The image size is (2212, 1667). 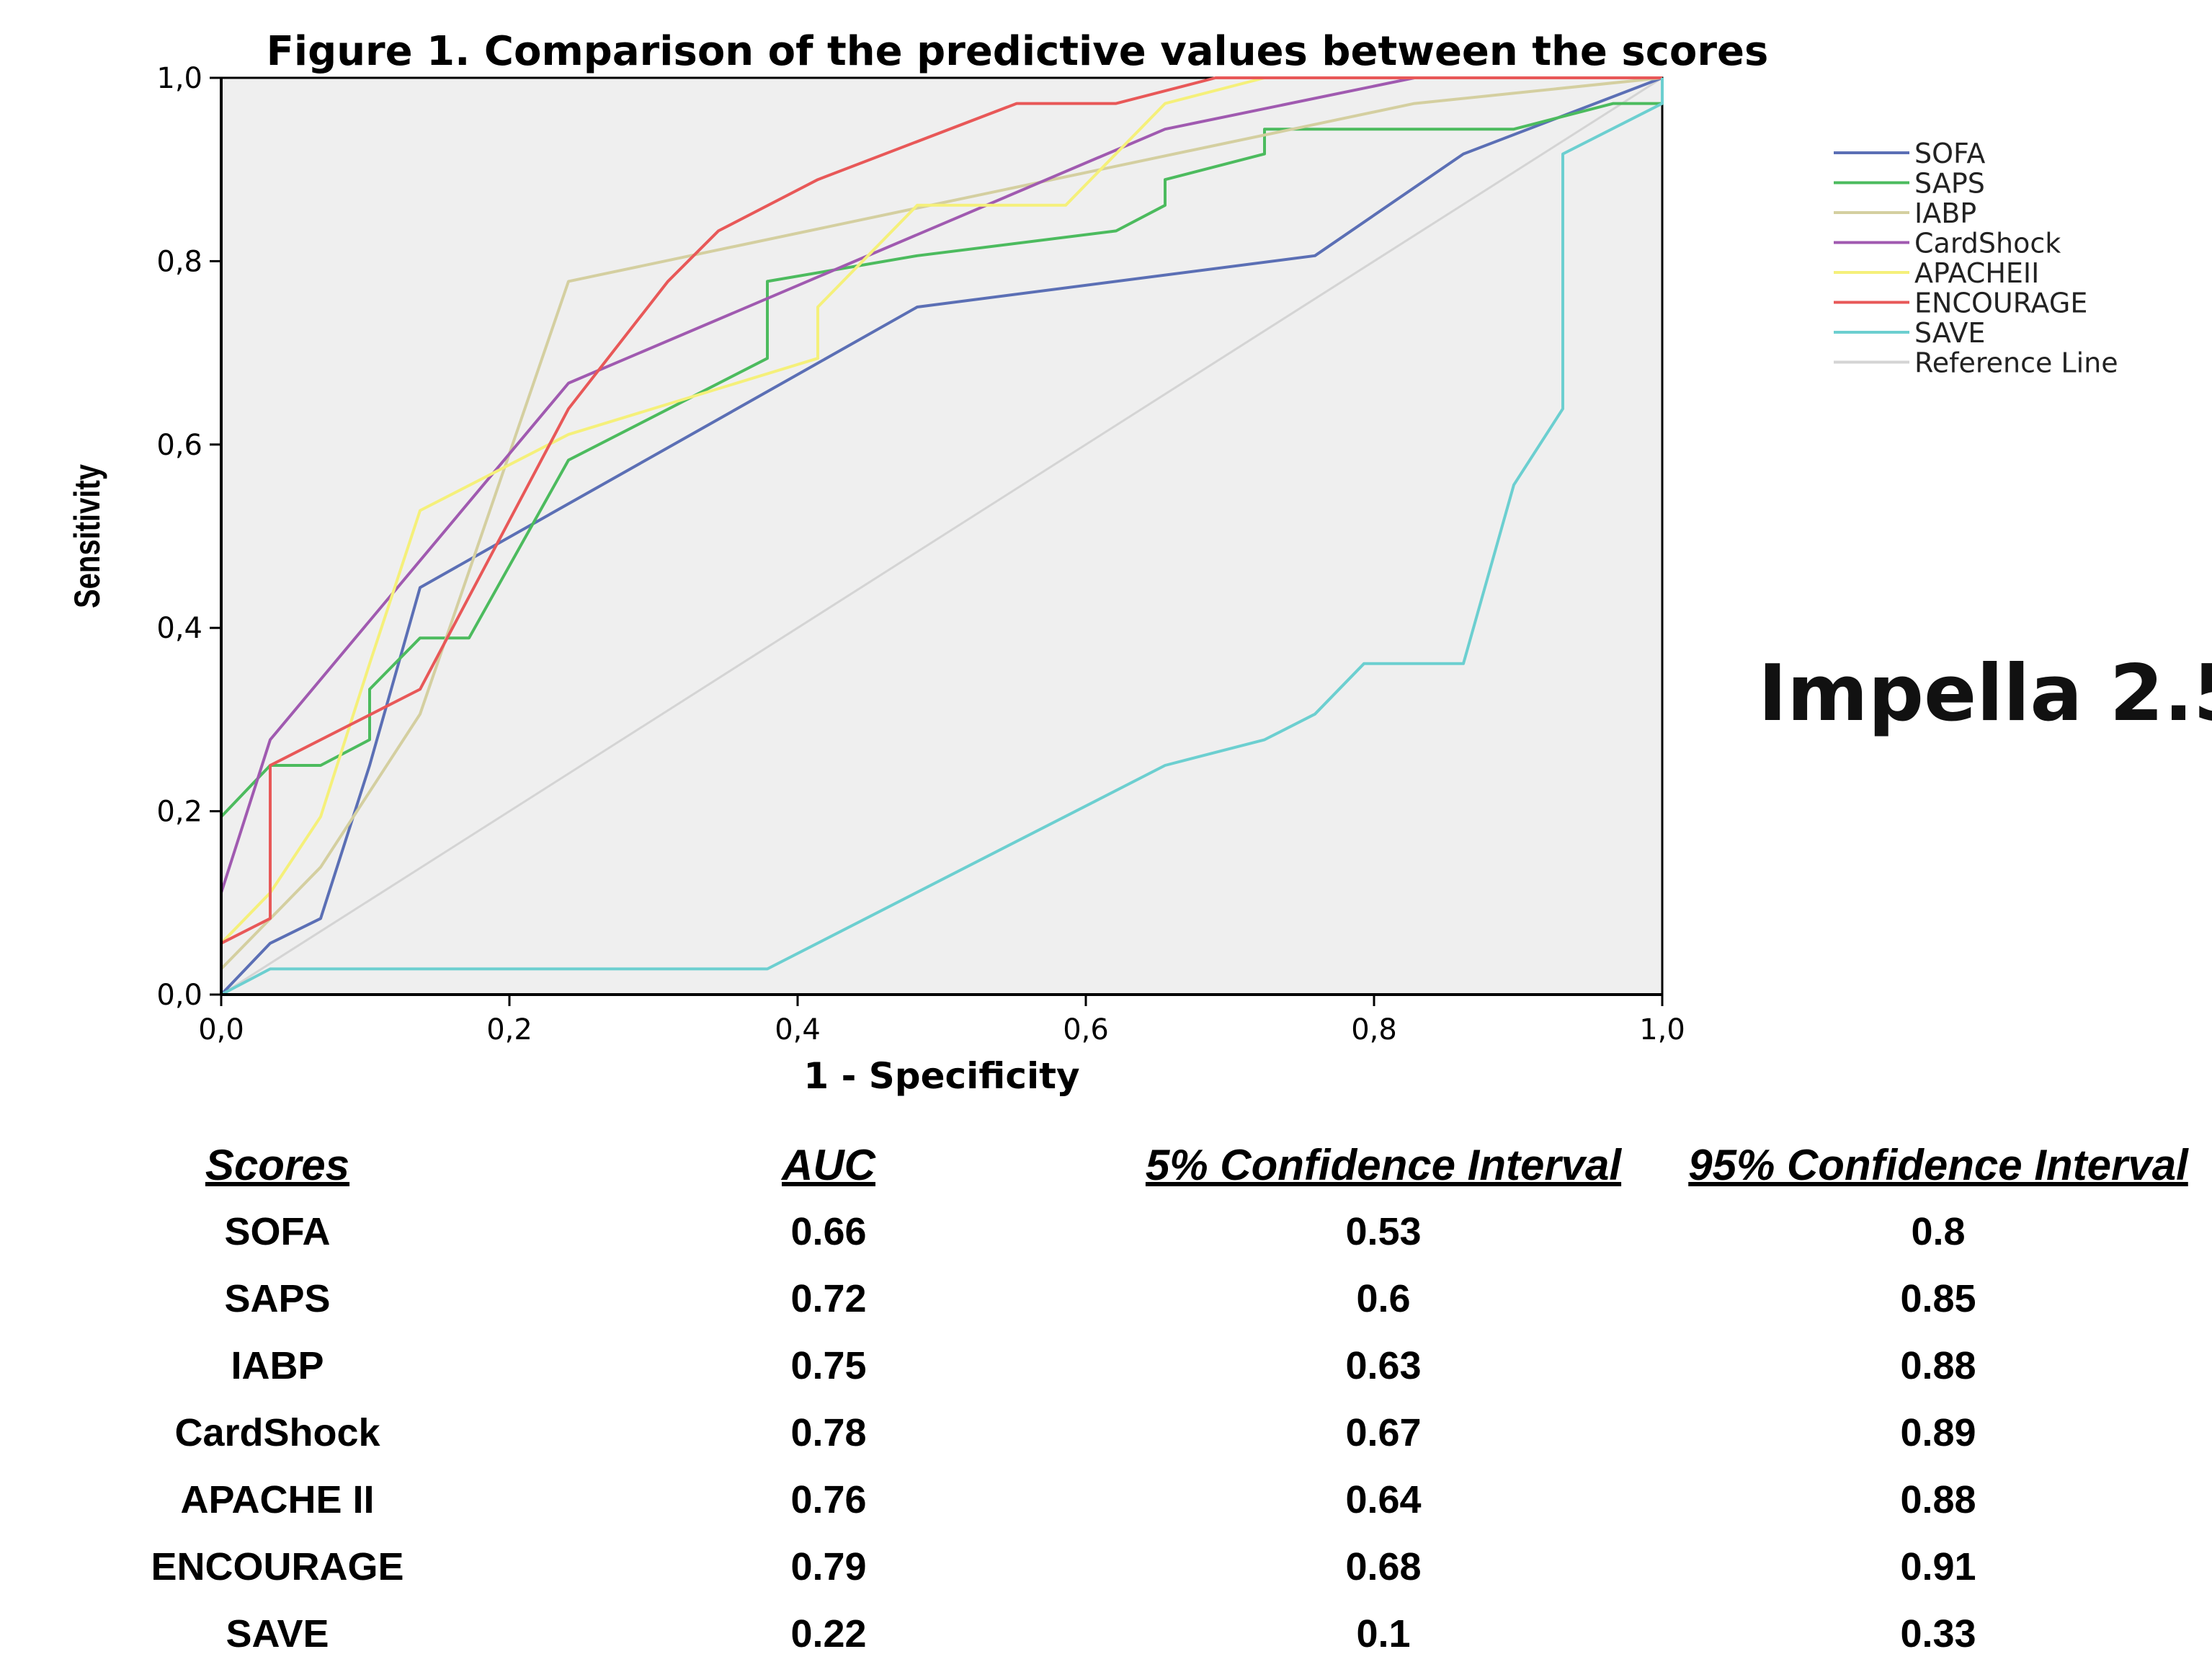 What do you see at coordinates (1988, 243) in the screenshot?
I see `legend-label: CardShock` at bounding box center [1988, 243].